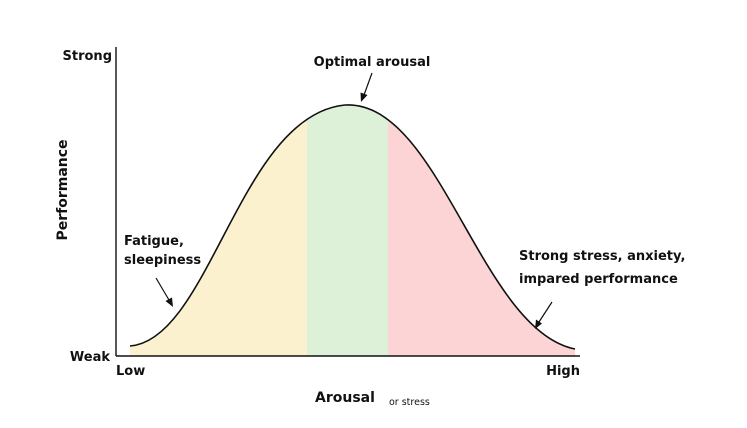  What do you see at coordinates (368, 84) in the screenshot?
I see `peak-arrow` at bounding box center [368, 84].